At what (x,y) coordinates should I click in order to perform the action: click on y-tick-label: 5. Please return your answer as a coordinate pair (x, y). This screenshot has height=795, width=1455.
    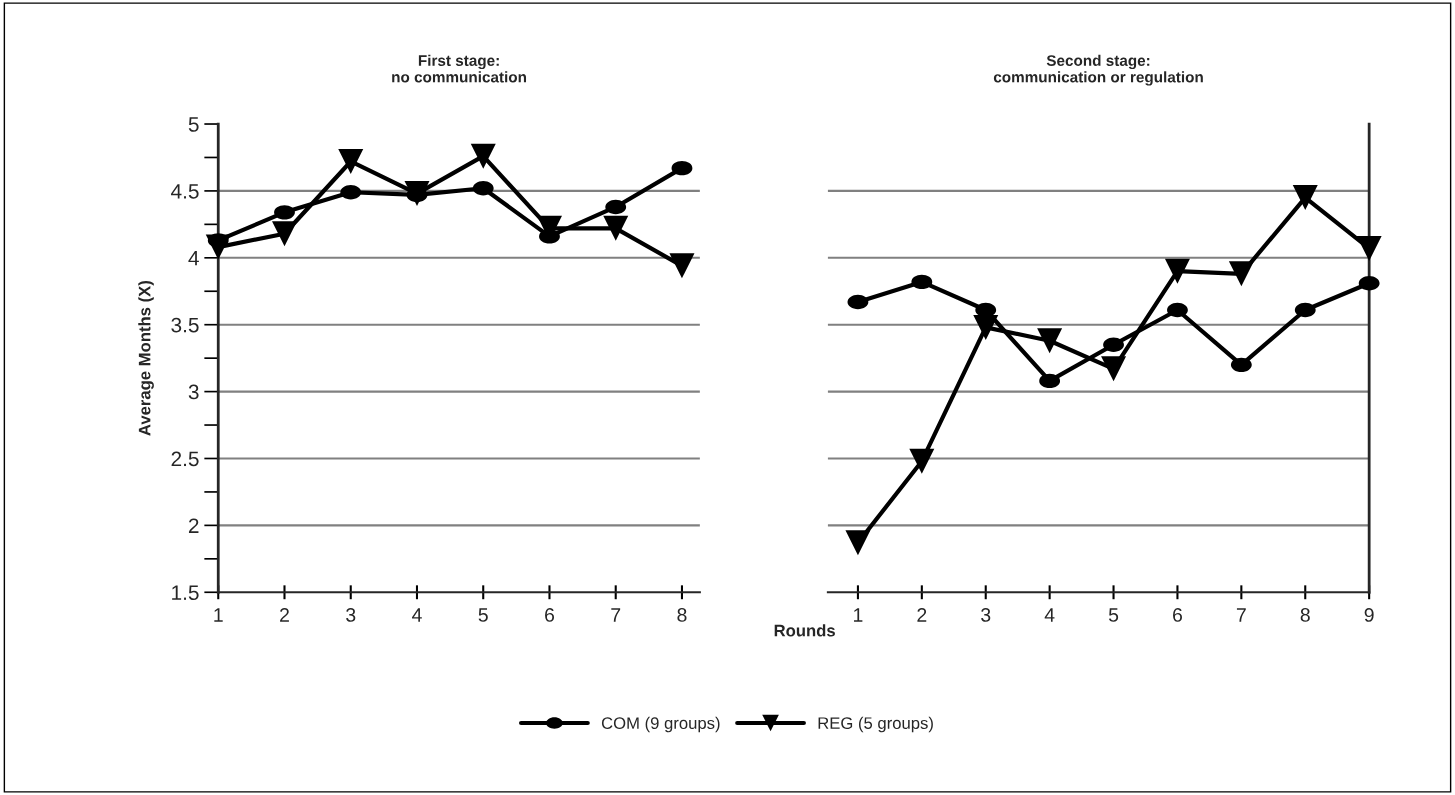
    Looking at the image, I should click on (193, 124).